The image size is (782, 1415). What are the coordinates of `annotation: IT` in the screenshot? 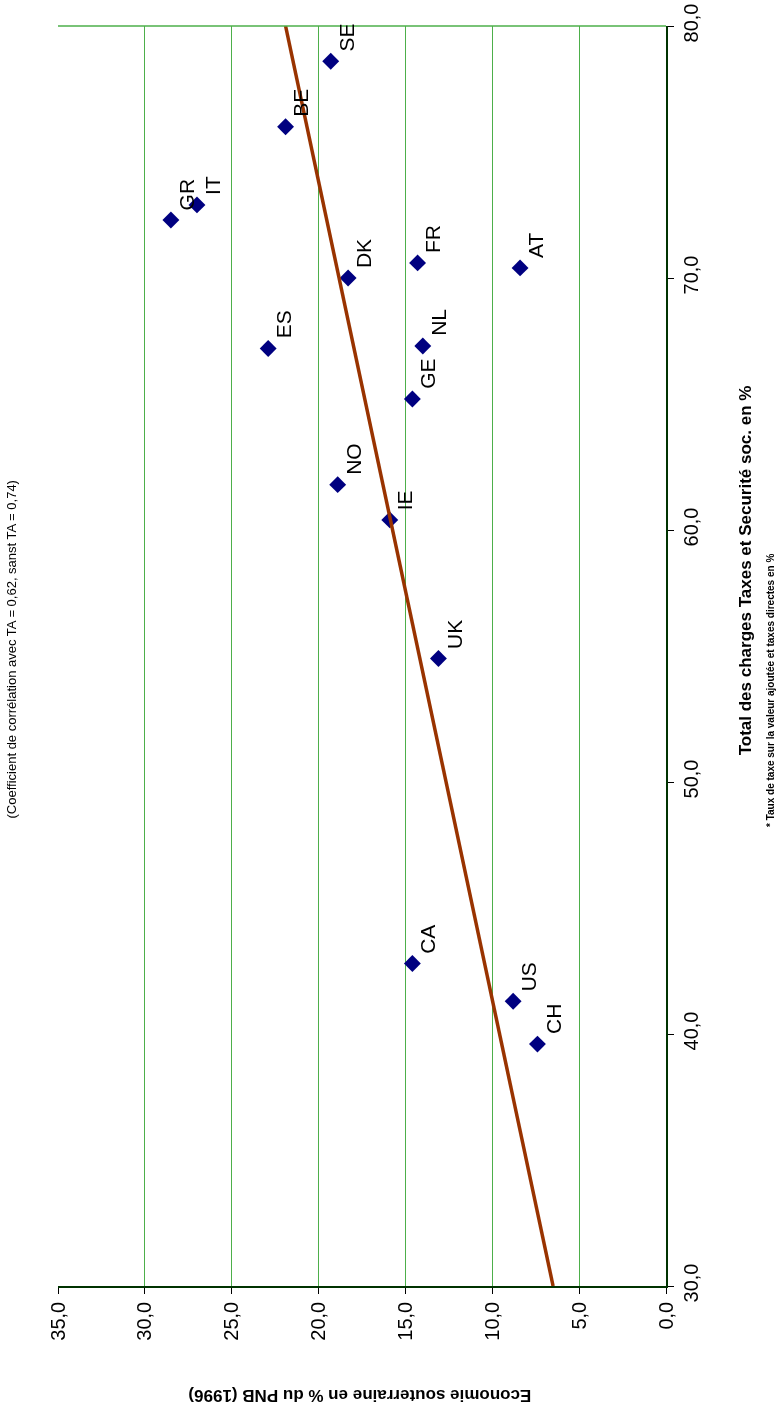 It's located at (213, 185).